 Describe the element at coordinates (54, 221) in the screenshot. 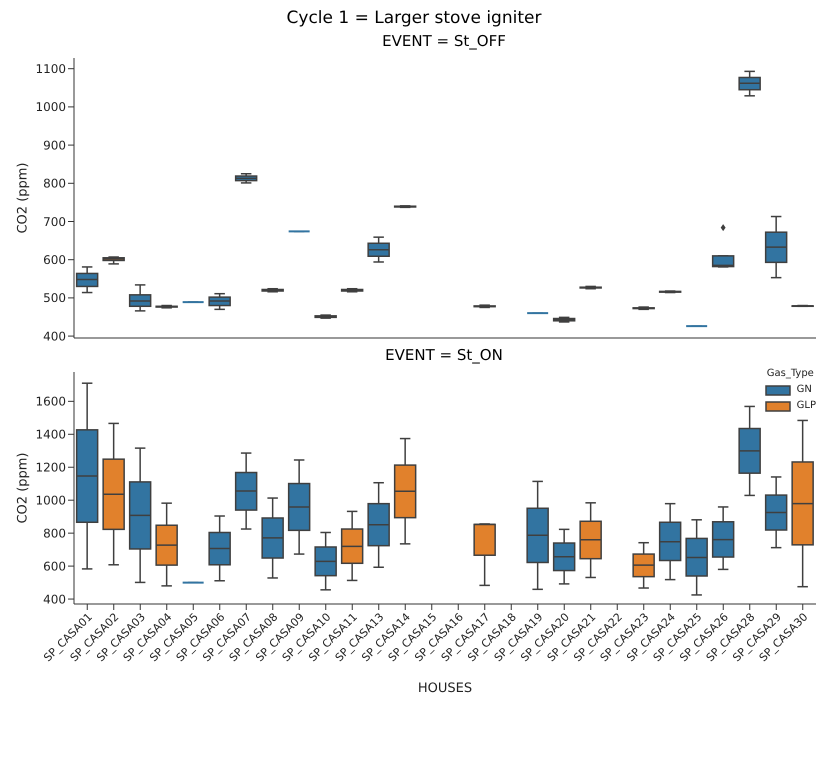

I see `y-tick-label: 700` at that location.